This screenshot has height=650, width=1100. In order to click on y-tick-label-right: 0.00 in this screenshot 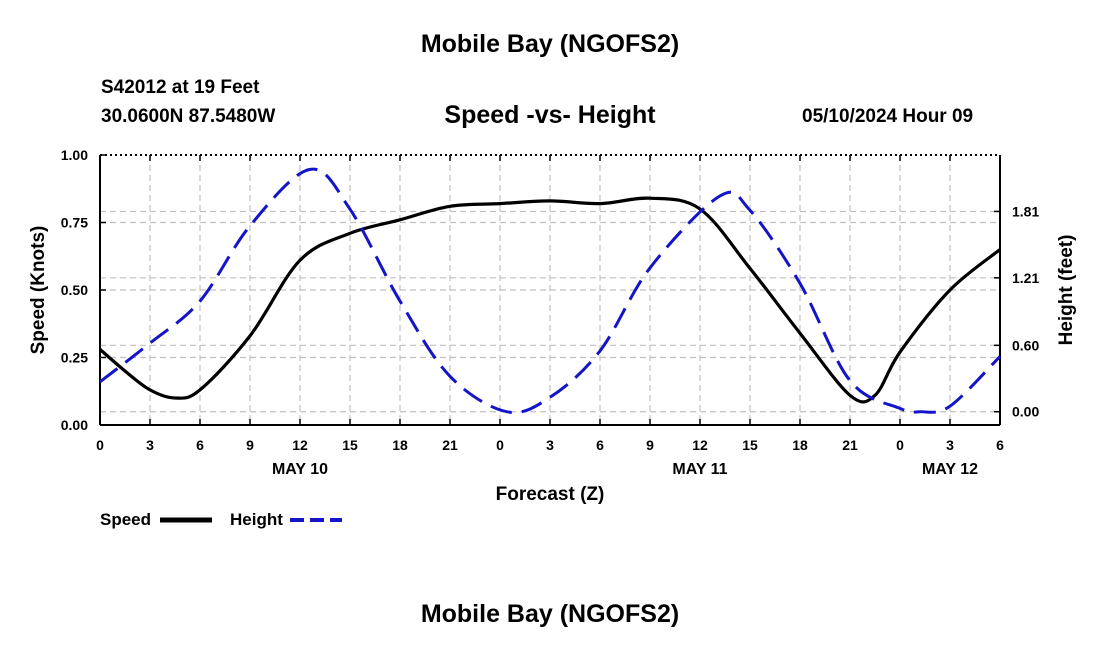, I will do `click(1025, 412)`.